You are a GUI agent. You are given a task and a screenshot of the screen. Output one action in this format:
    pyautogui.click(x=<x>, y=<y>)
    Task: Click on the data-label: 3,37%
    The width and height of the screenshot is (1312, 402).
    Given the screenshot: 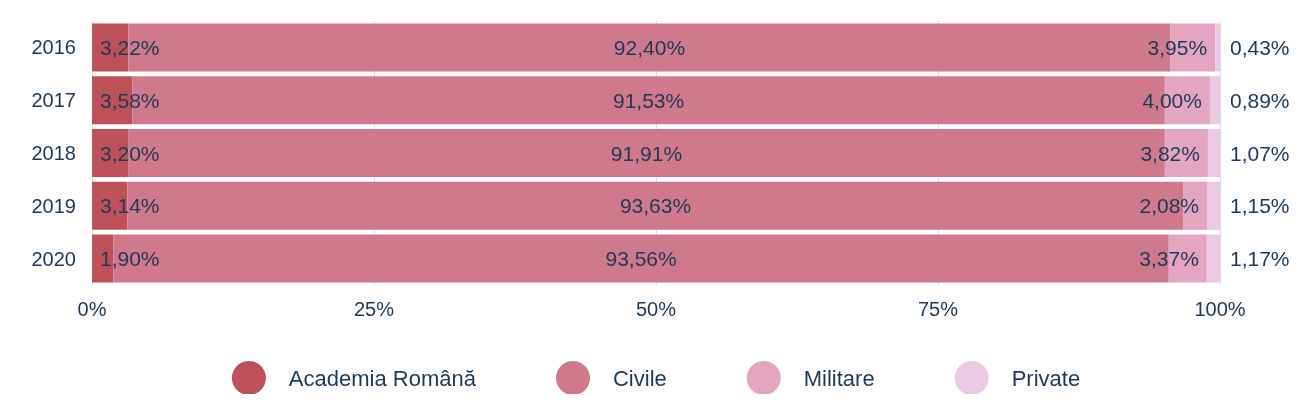 What is the action you would take?
    pyautogui.click(x=1169, y=259)
    